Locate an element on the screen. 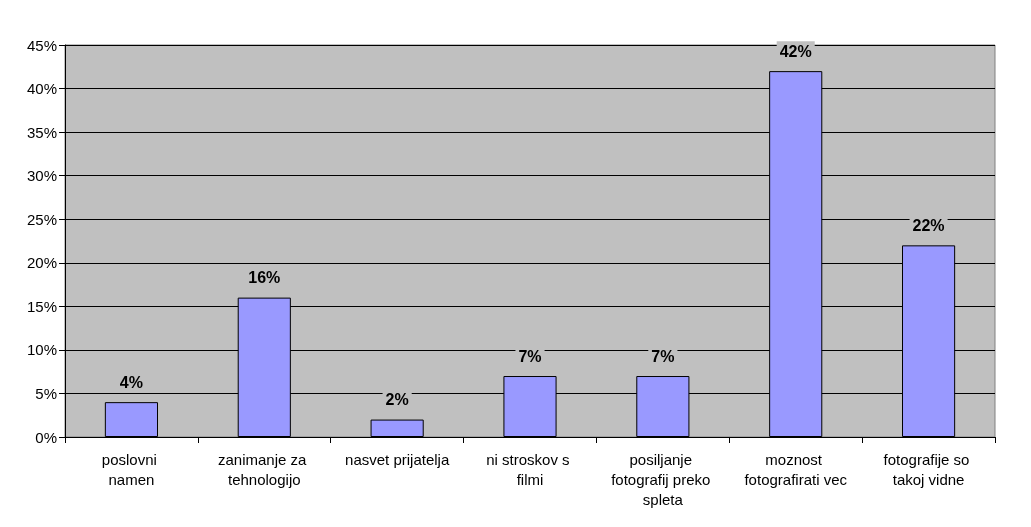  x-tick-label: nasvet prijatelja is located at coordinates (397, 459).